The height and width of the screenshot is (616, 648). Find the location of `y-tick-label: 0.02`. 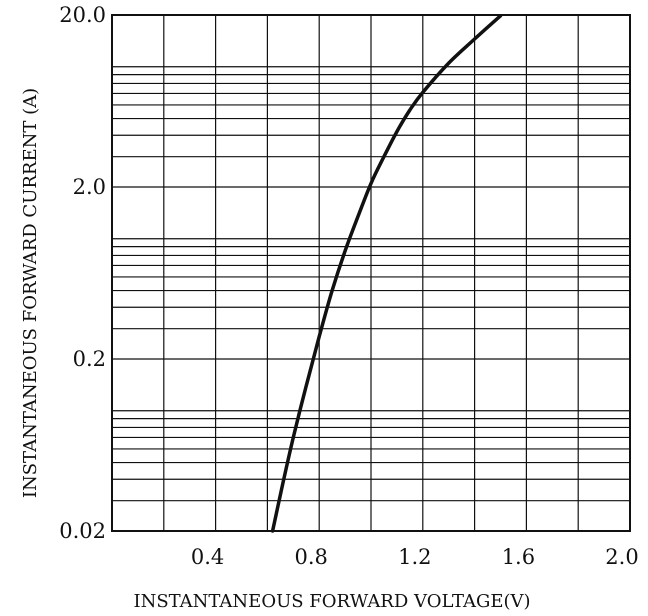

y-tick-label: 0.02 is located at coordinates (82, 531).